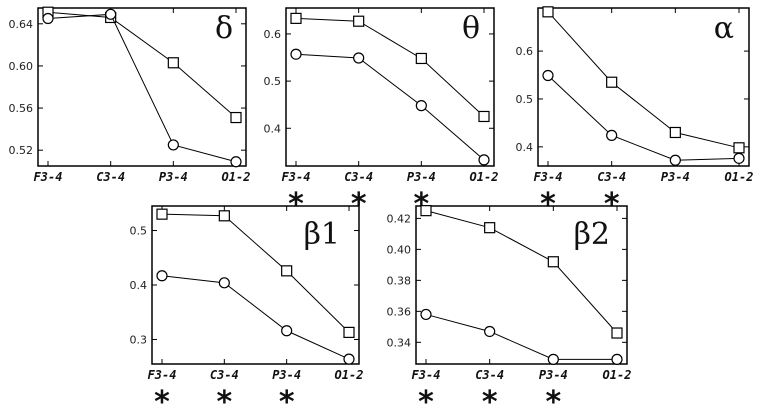 This screenshot has height=404, width=764. Describe the element at coordinates (399, 249) in the screenshot. I see `y-tick-label: 0.40` at that location.